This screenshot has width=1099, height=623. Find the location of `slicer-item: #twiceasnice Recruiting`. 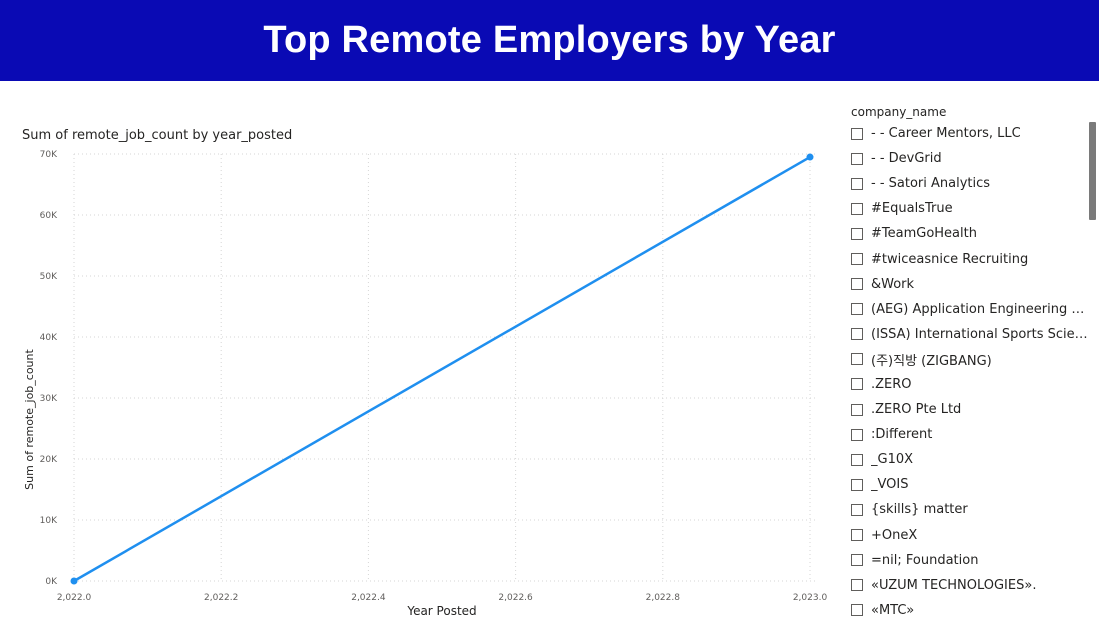

slicer-item: #twiceasnice Recruiting is located at coordinates (971, 258).